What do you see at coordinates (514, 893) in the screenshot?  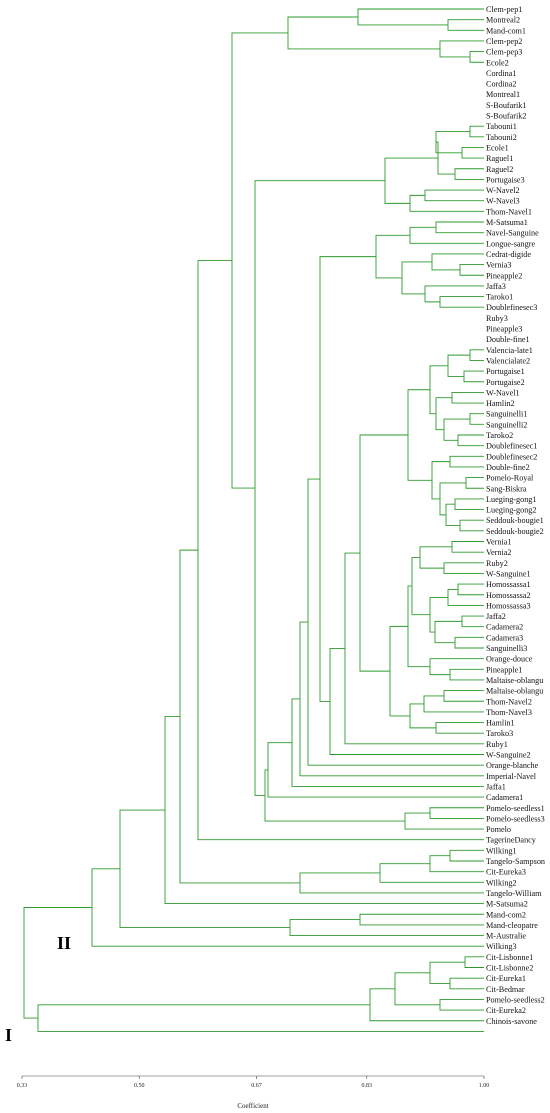 I see `leaf-label: Tangelo-William` at bounding box center [514, 893].